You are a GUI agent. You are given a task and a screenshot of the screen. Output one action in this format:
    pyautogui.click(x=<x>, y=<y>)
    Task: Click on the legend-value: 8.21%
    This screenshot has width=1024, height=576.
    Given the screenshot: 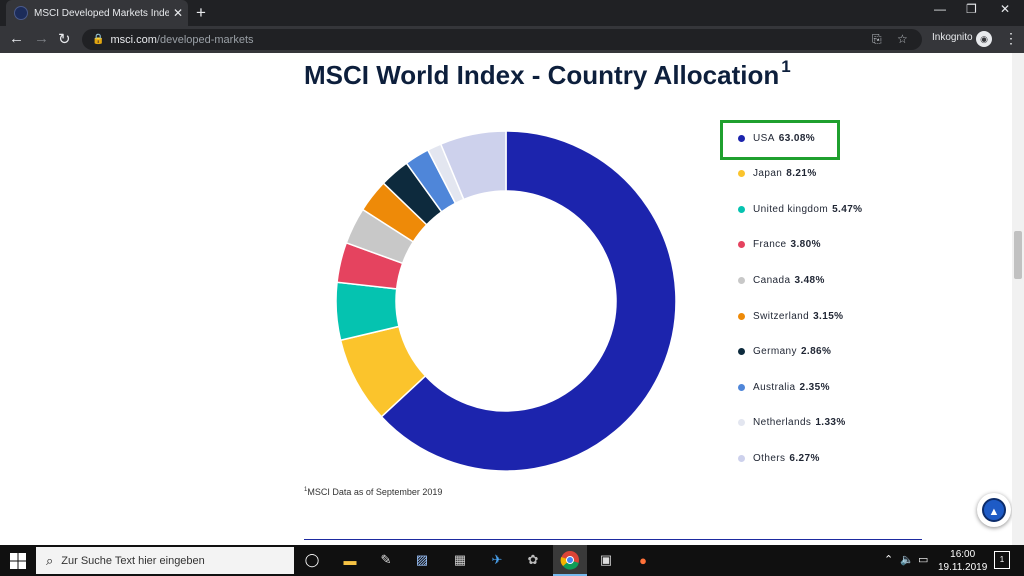 What is the action you would take?
    pyautogui.click(x=801, y=174)
    